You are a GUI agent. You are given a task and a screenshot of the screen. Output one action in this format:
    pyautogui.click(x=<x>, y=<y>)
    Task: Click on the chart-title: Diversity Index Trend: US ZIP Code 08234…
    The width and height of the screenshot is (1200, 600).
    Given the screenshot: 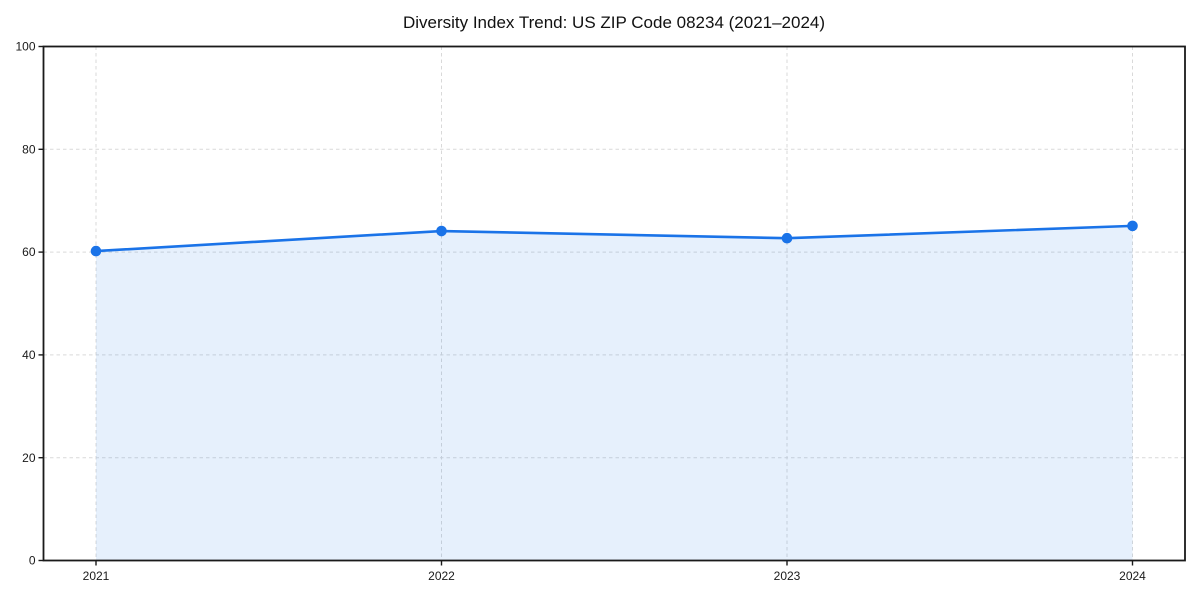 What is the action you would take?
    pyautogui.click(x=614, y=22)
    